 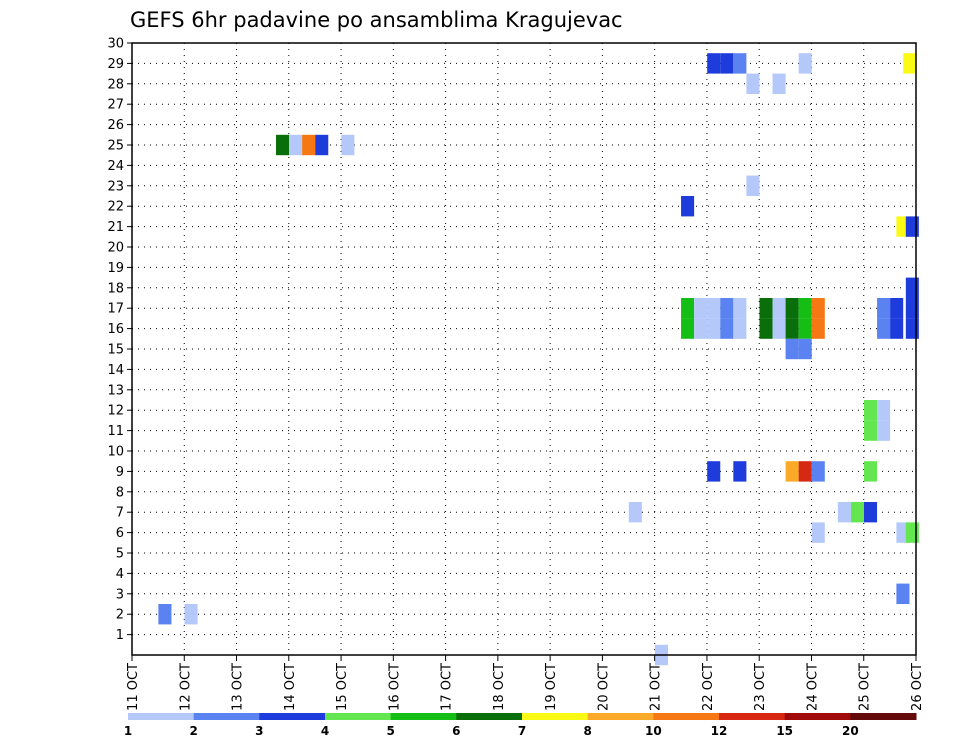 What do you see at coordinates (850, 731) in the screenshot?
I see `colorbar-label: 20` at bounding box center [850, 731].